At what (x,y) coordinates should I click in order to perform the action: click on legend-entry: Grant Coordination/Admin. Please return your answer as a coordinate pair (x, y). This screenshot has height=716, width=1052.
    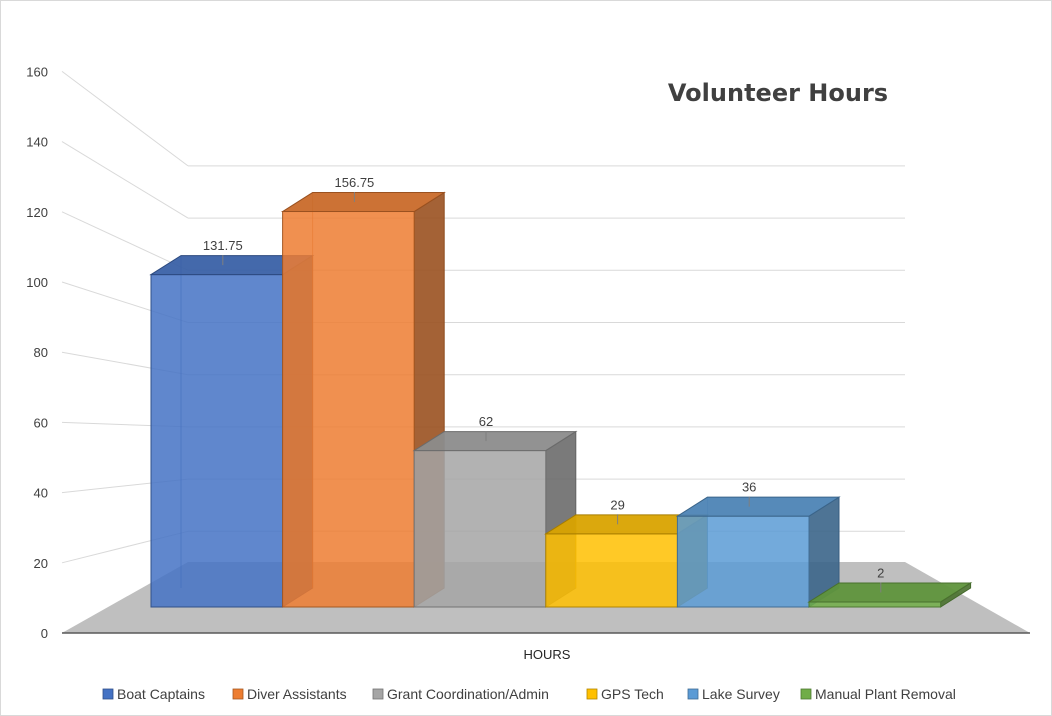
    Looking at the image, I should click on (468, 694).